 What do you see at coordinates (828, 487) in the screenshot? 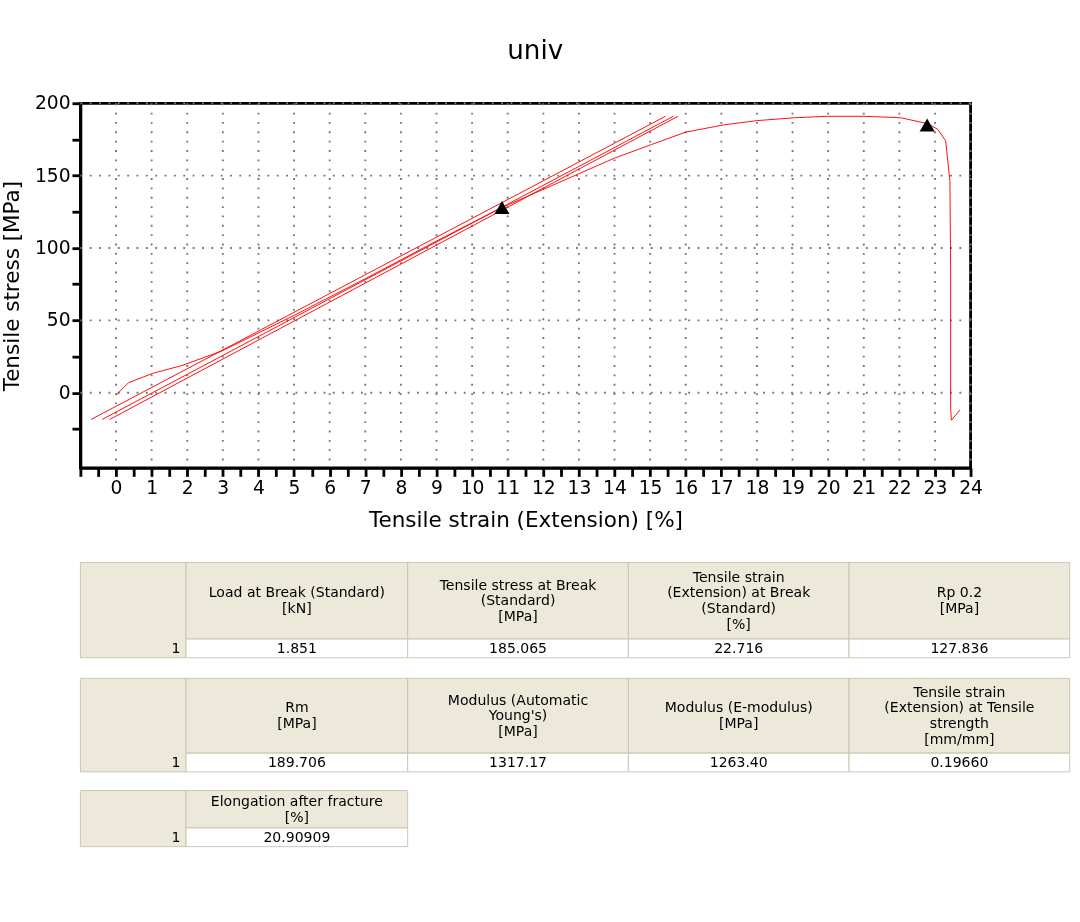
I see `x-tick-label: 20` at bounding box center [828, 487].